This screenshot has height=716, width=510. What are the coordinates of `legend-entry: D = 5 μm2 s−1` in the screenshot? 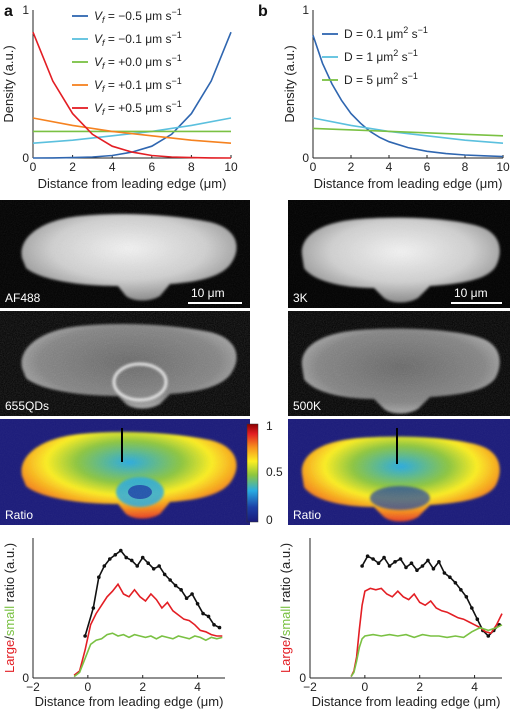 It's located at (370, 79).